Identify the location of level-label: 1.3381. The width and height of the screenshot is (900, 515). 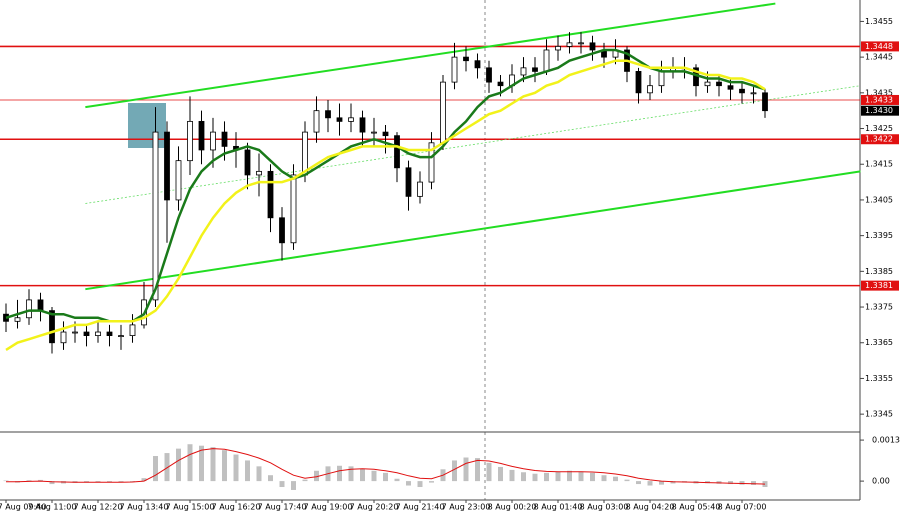
(879, 285).